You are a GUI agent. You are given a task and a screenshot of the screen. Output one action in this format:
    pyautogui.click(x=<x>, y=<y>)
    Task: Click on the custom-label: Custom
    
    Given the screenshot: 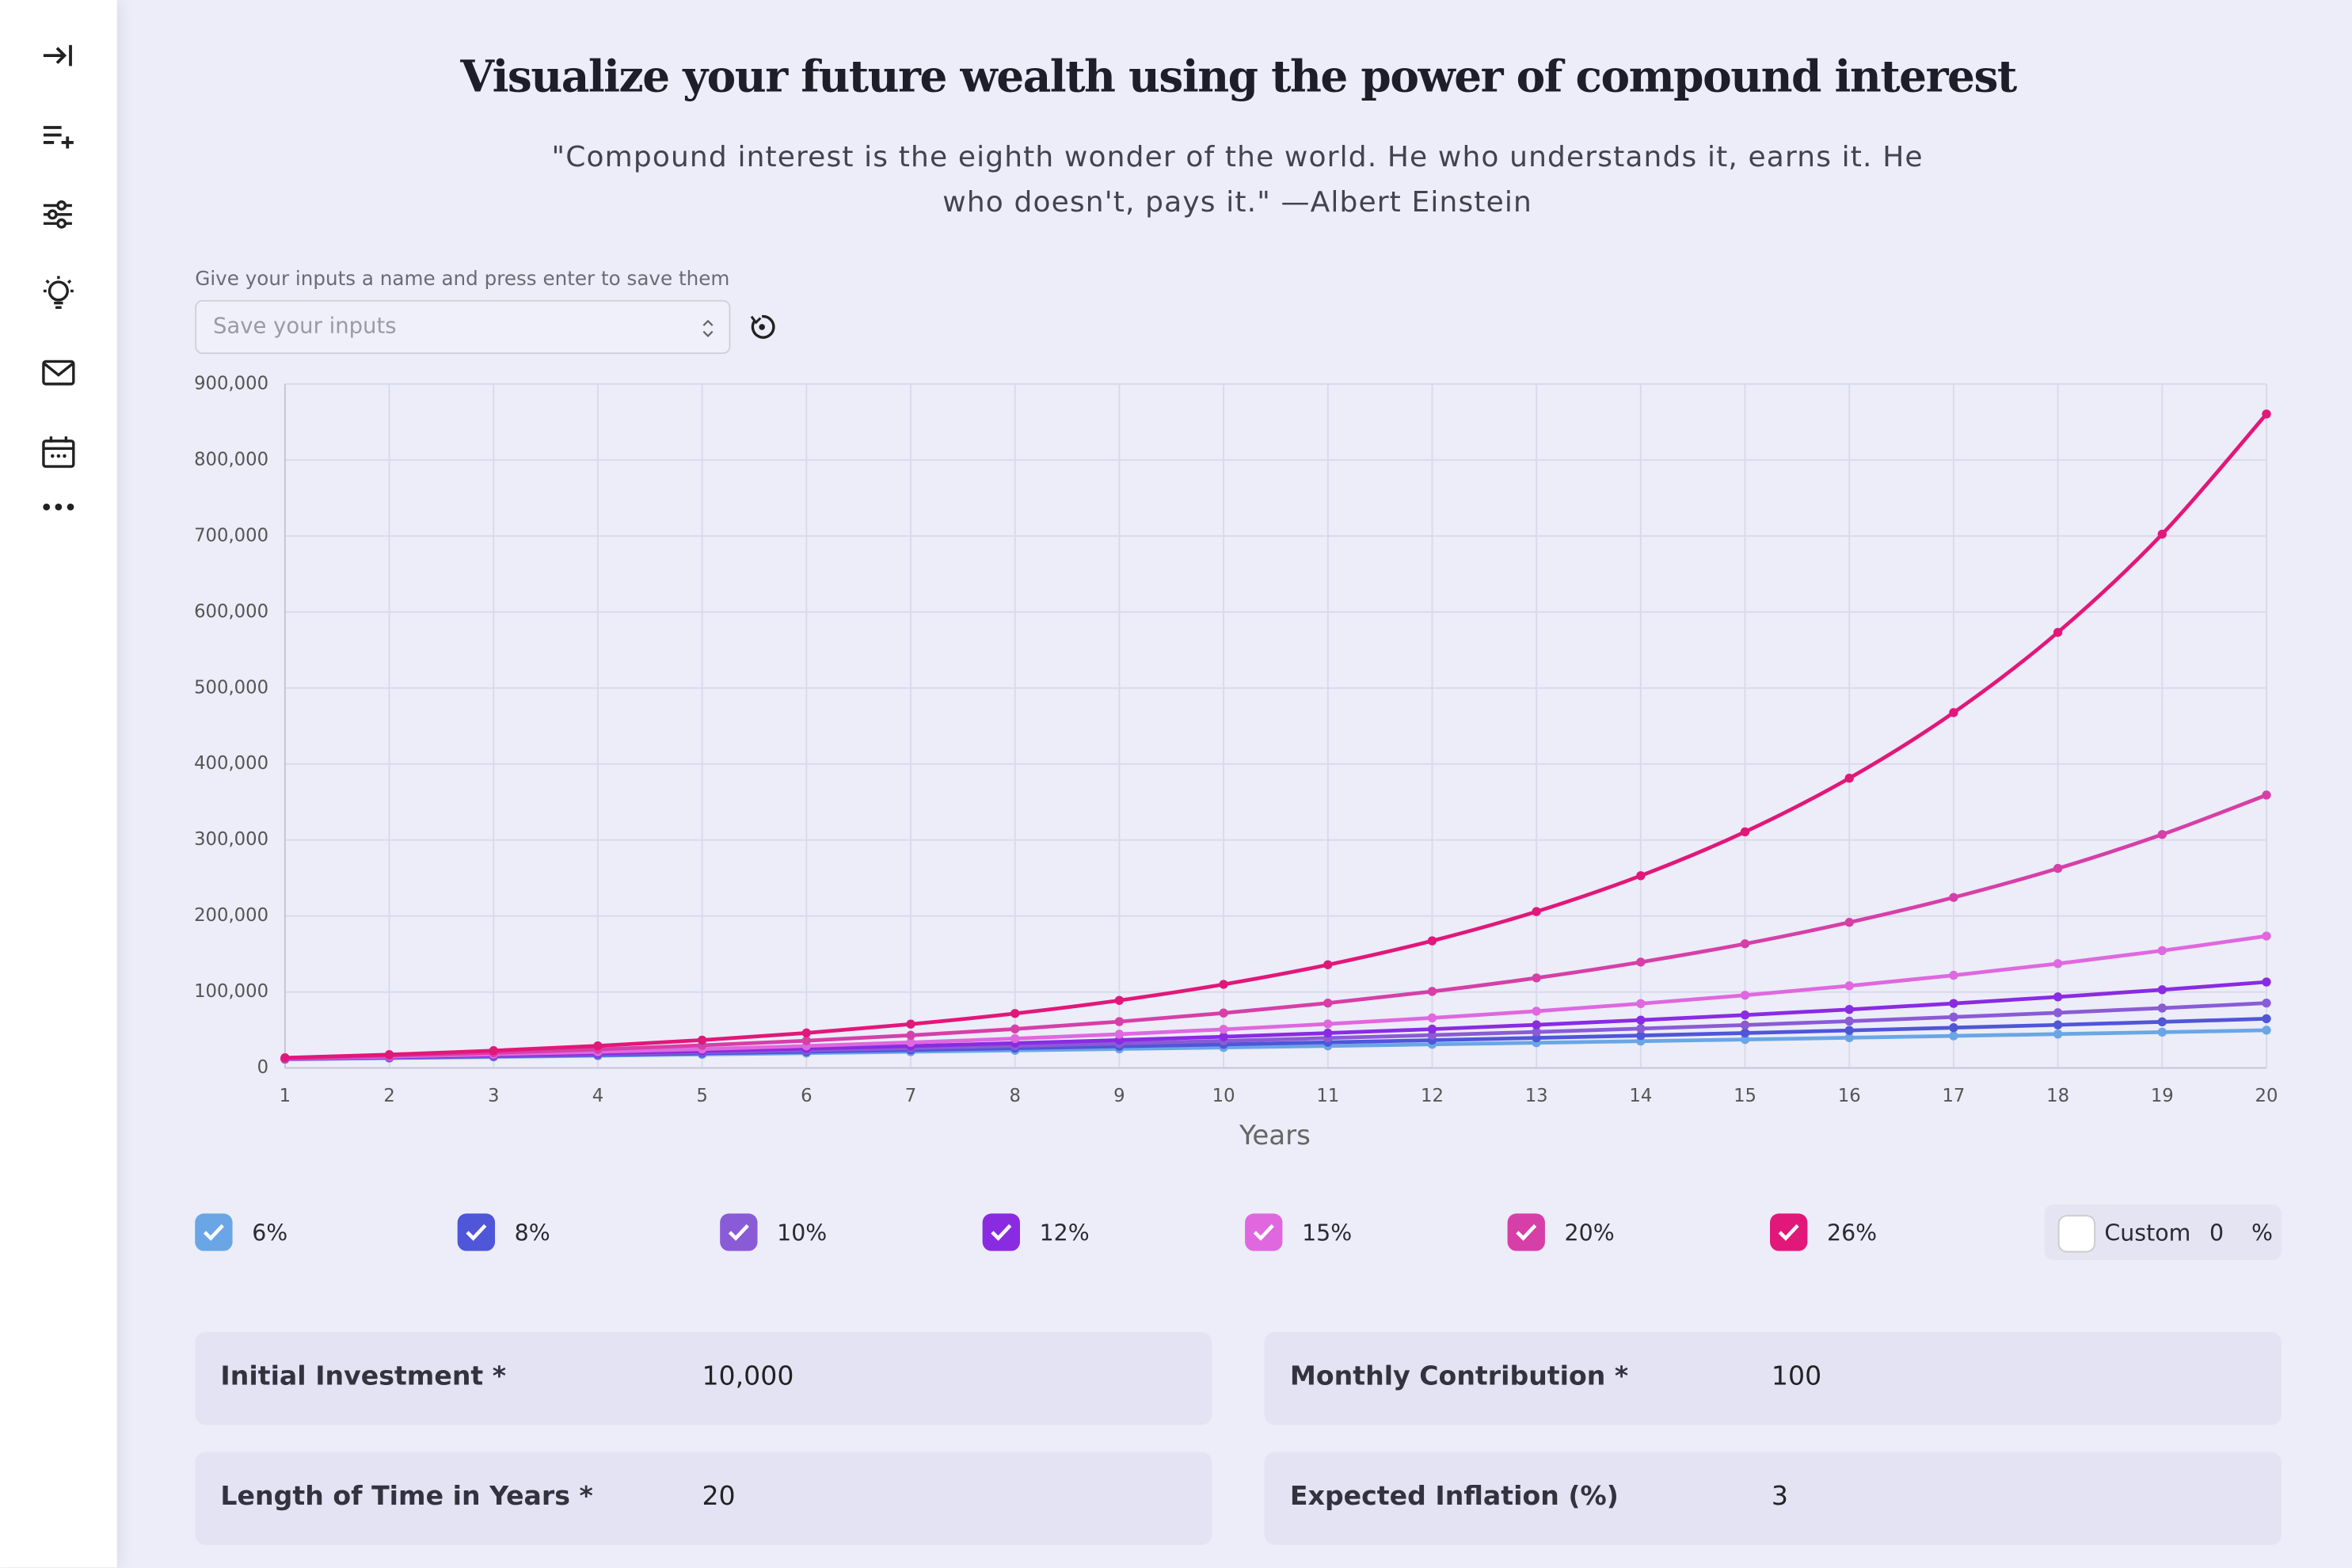 What is the action you would take?
    pyautogui.click(x=2147, y=1232)
    